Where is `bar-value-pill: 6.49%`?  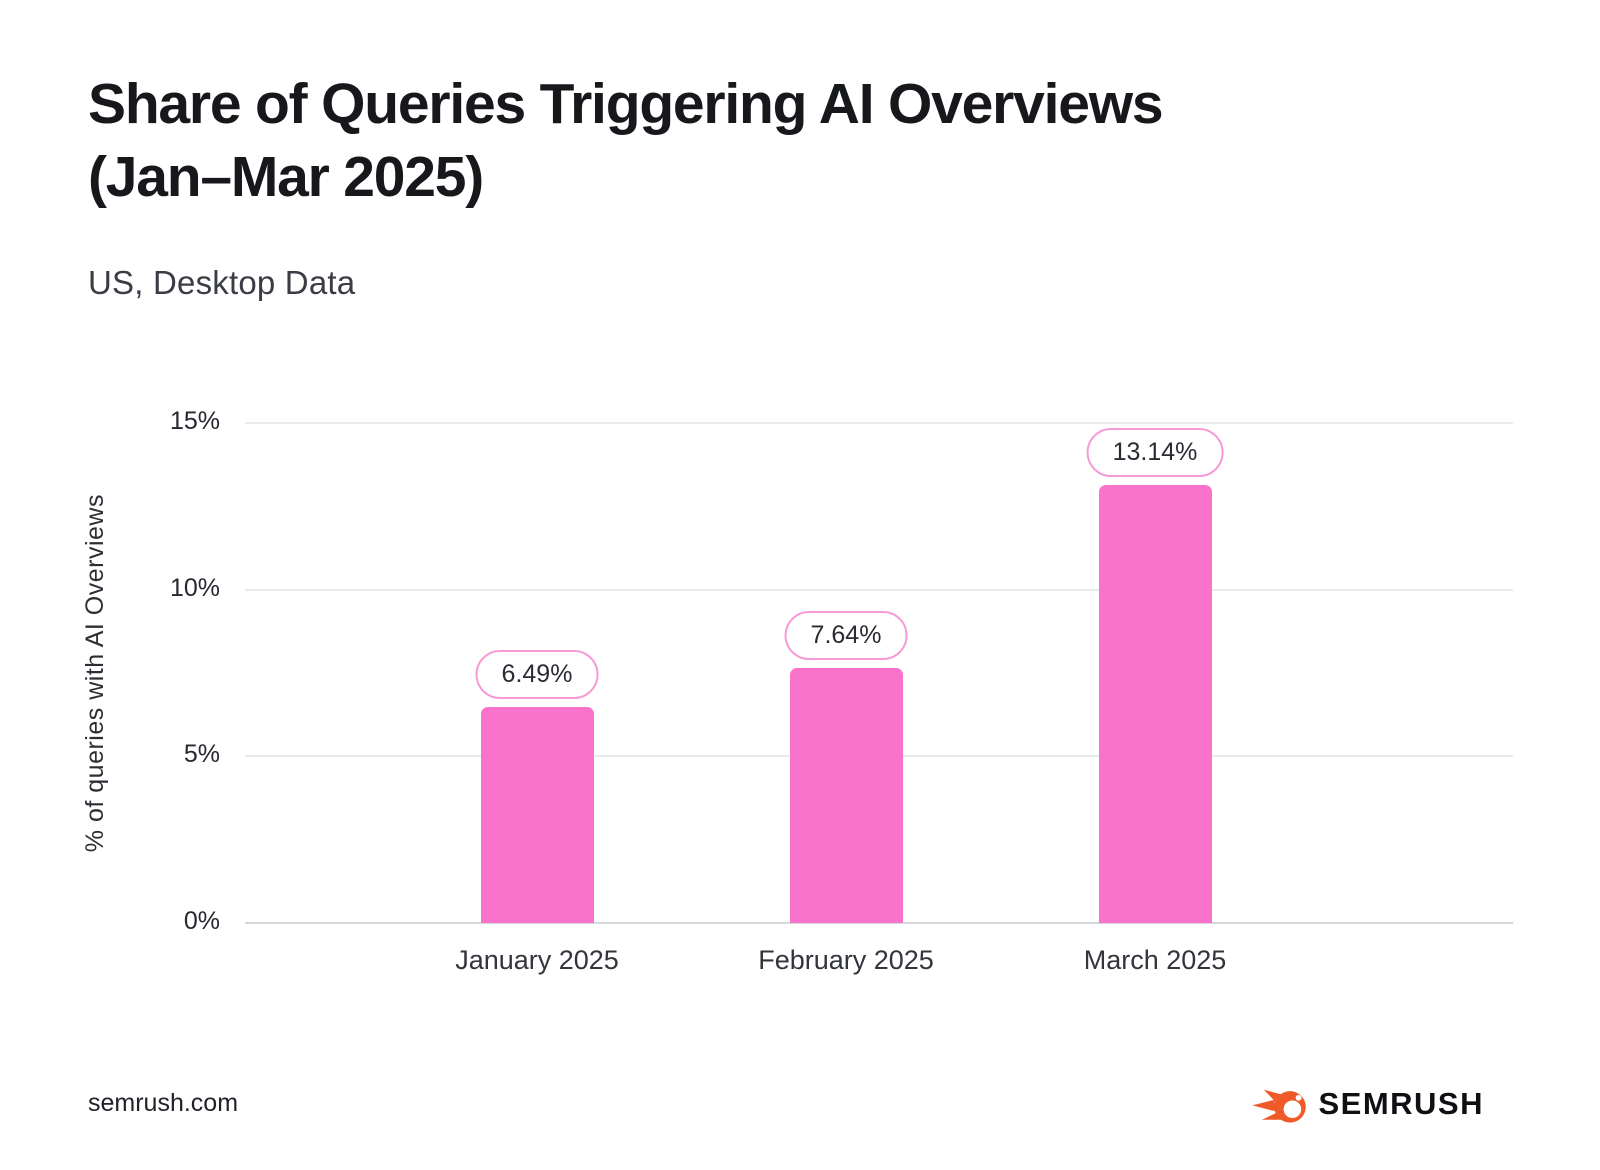
bar-value-pill: 6.49% is located at coordinates (537, 674).